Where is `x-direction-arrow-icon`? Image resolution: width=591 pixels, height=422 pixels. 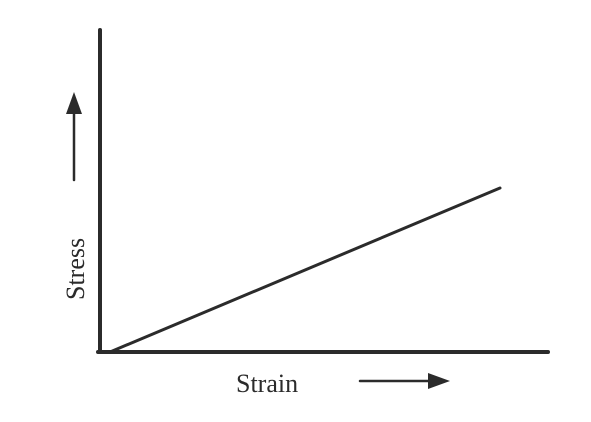 x-direction-arrow-icon is located at coordinates (404, 381).